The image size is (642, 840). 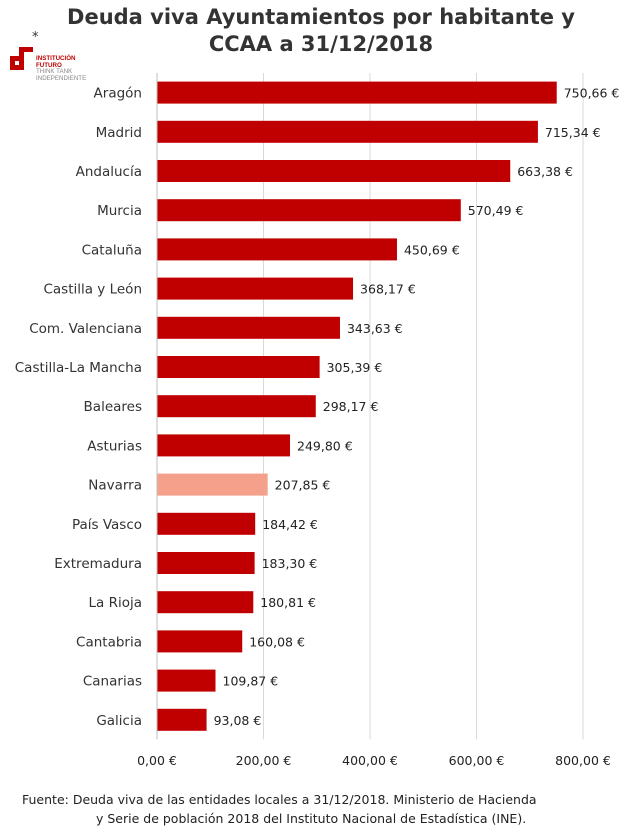 What do you see at coordinates (118, 94) in the screenshot?
I see `category-label-0: Aragón` at bounding box center [118, 94].